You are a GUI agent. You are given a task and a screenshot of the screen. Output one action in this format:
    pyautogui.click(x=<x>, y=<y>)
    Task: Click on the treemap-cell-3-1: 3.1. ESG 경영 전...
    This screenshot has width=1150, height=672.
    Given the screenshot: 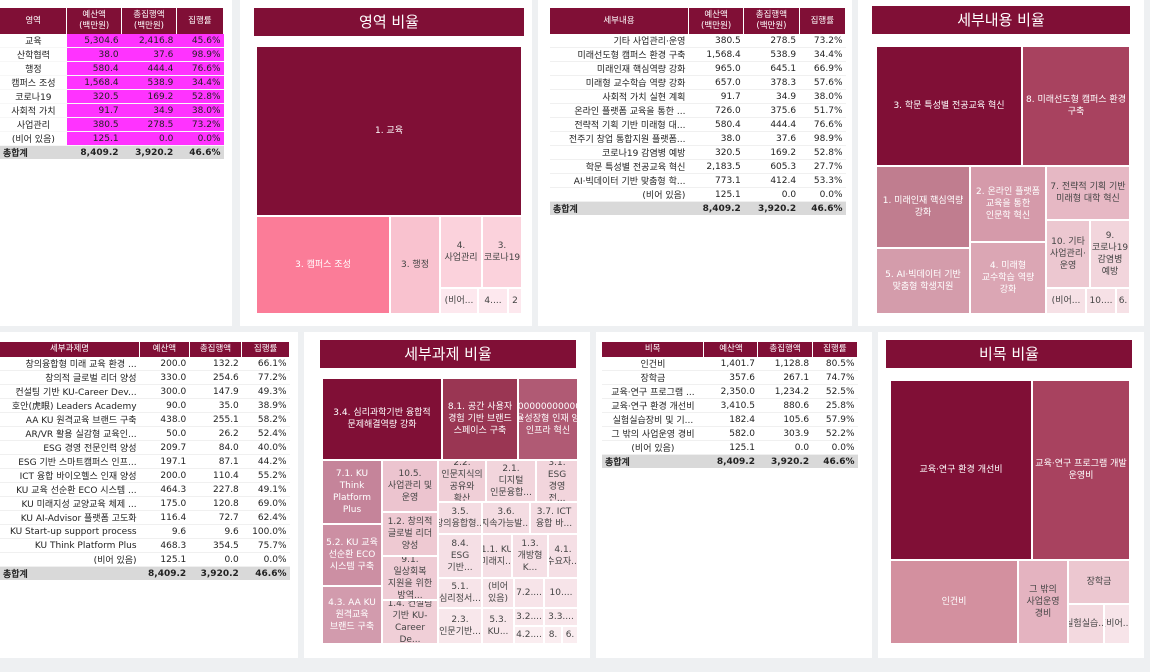 What is the action you would take?
    pyautogui.click(x=557, y=481)
    